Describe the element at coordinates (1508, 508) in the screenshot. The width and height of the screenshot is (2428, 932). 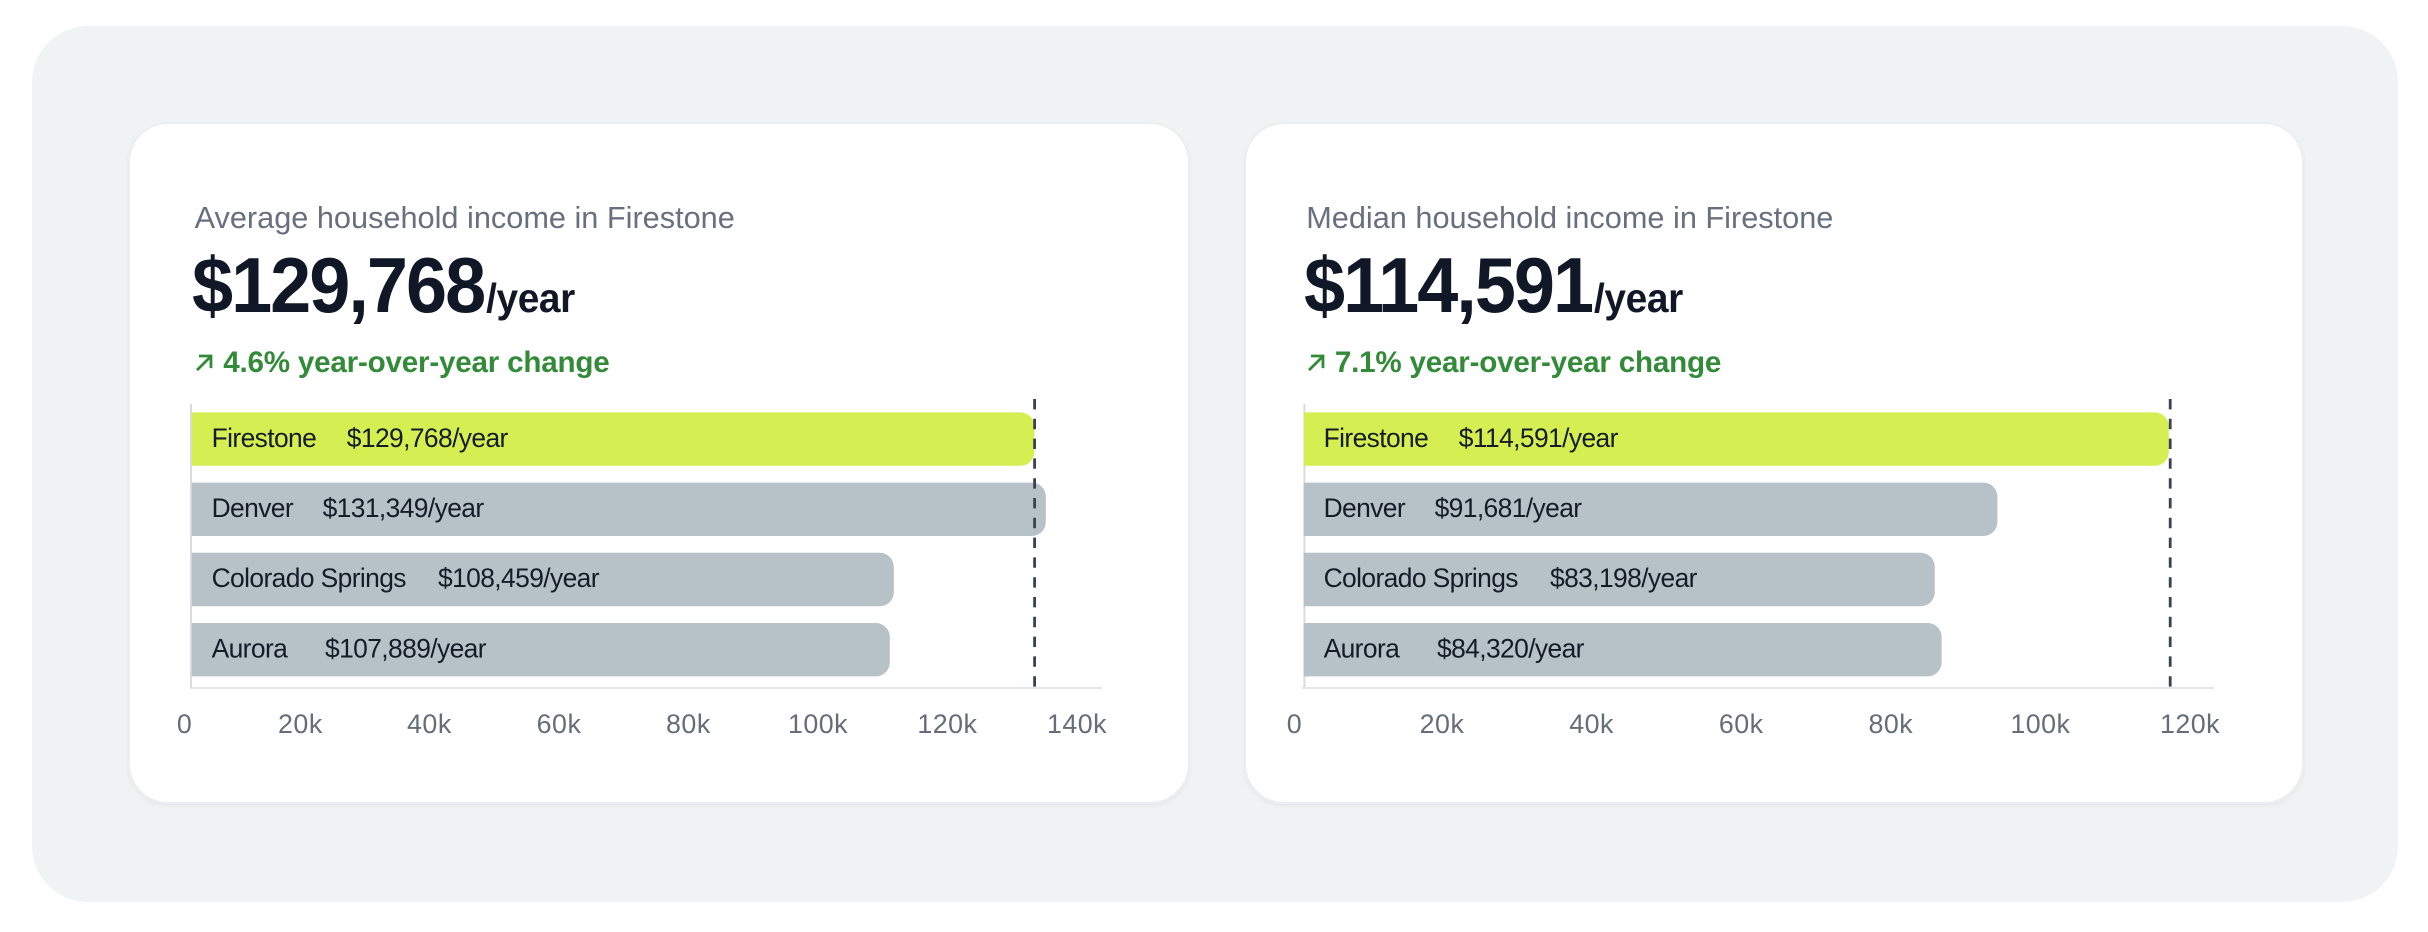
I see `svg-text: $91,681/year` at that location.